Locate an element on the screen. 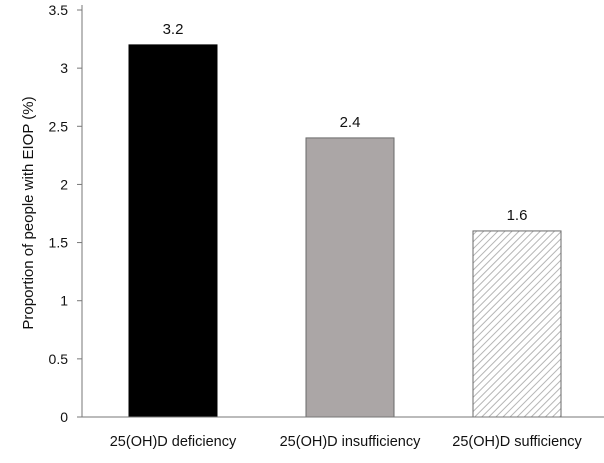 The height and width of the screenshot is (463, 604). y-tick-label: 3 is located at coordinates (64, 68).